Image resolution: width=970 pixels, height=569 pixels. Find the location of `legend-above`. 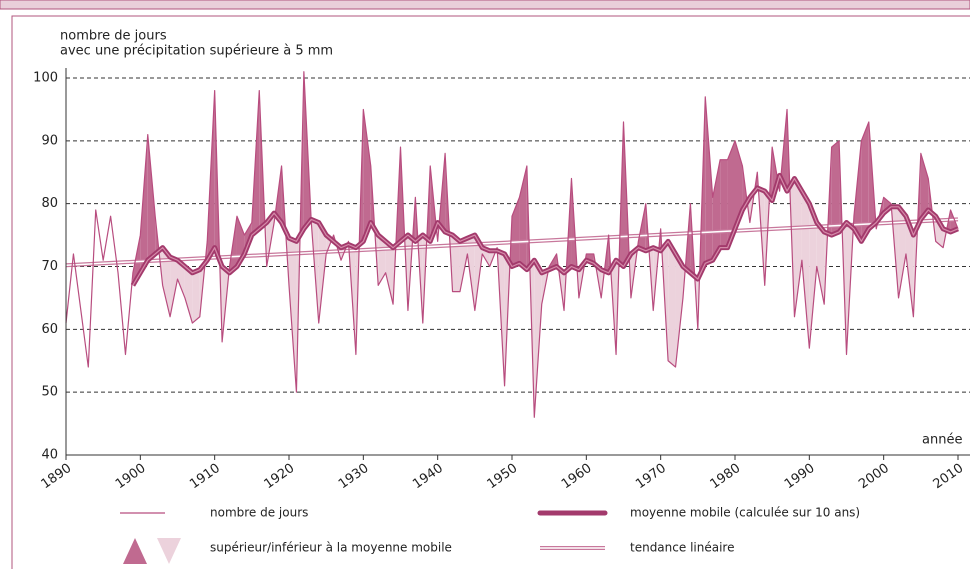

legend-above is located at coordinates (135, 551).